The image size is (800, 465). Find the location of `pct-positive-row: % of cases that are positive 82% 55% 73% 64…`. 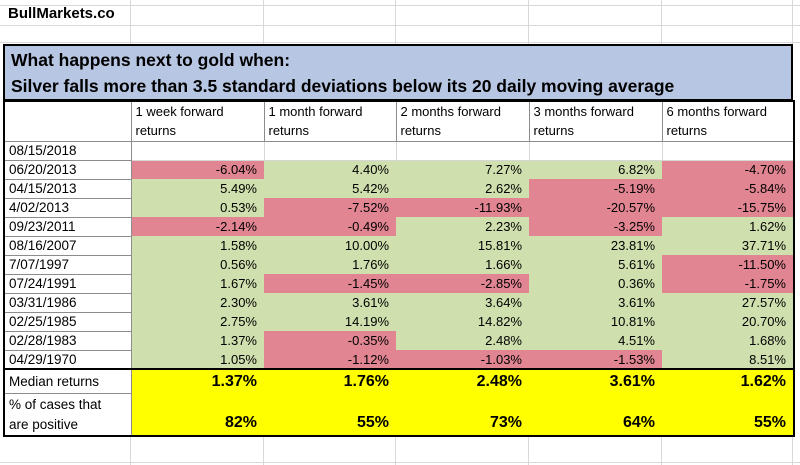

pct-positive-row: % of cases that are positive 82% 55% 73% 64… is located at coordinates (398, 414).